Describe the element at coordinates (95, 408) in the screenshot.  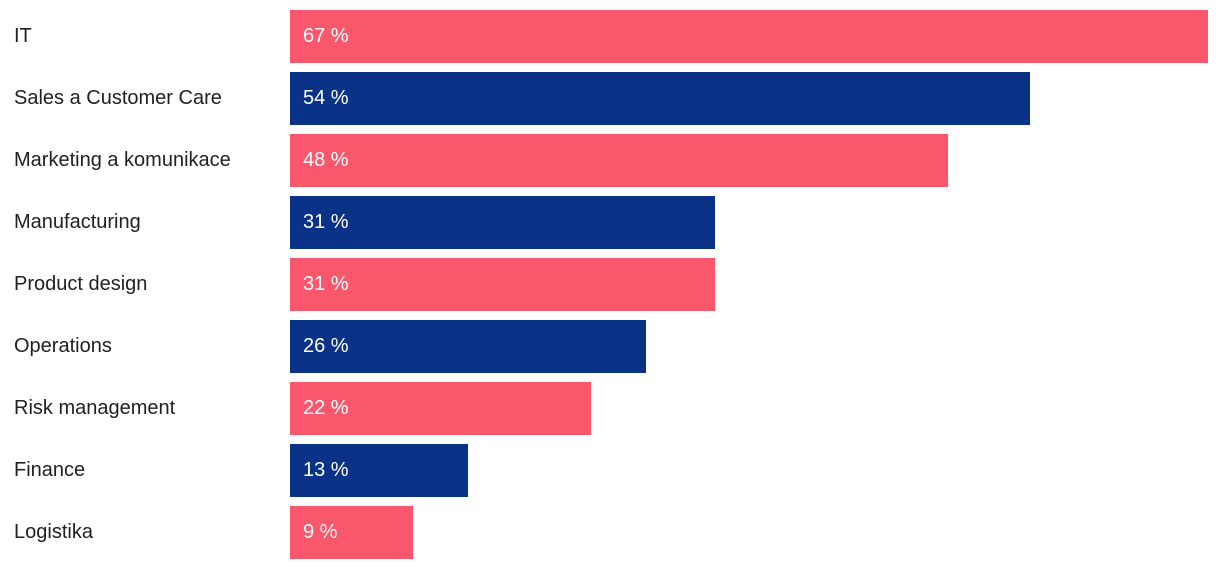
I see `category-label: Risk management` at that location.